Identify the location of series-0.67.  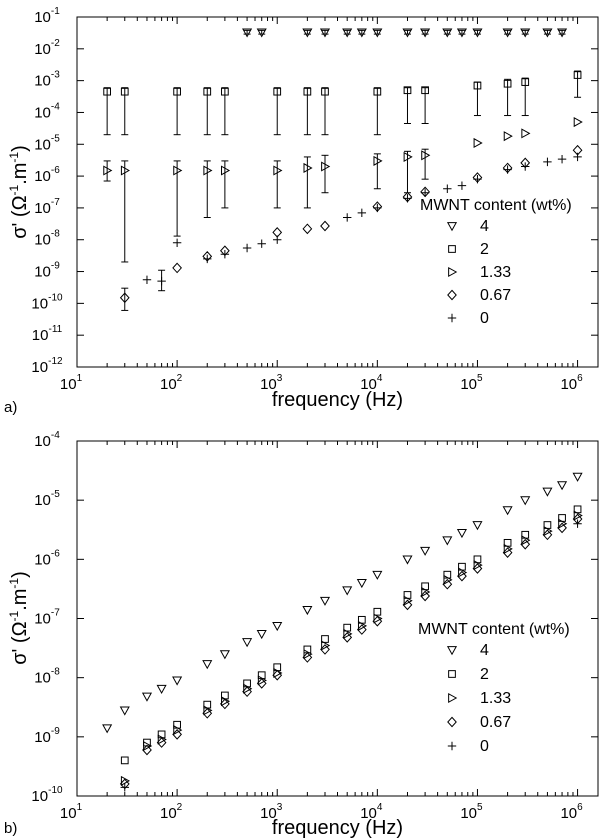
(351, 228).